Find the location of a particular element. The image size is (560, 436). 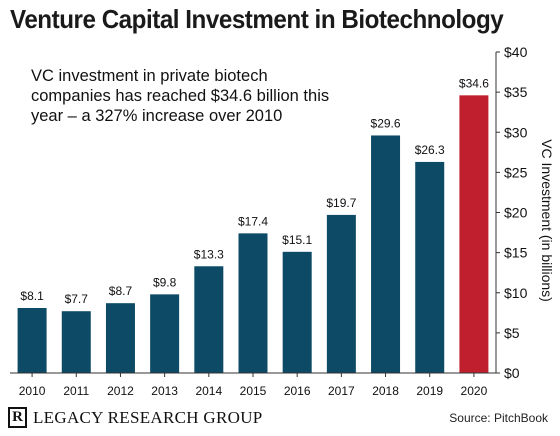

bar-value-label-2012: $8.7 is located at coordinates (121, 291).